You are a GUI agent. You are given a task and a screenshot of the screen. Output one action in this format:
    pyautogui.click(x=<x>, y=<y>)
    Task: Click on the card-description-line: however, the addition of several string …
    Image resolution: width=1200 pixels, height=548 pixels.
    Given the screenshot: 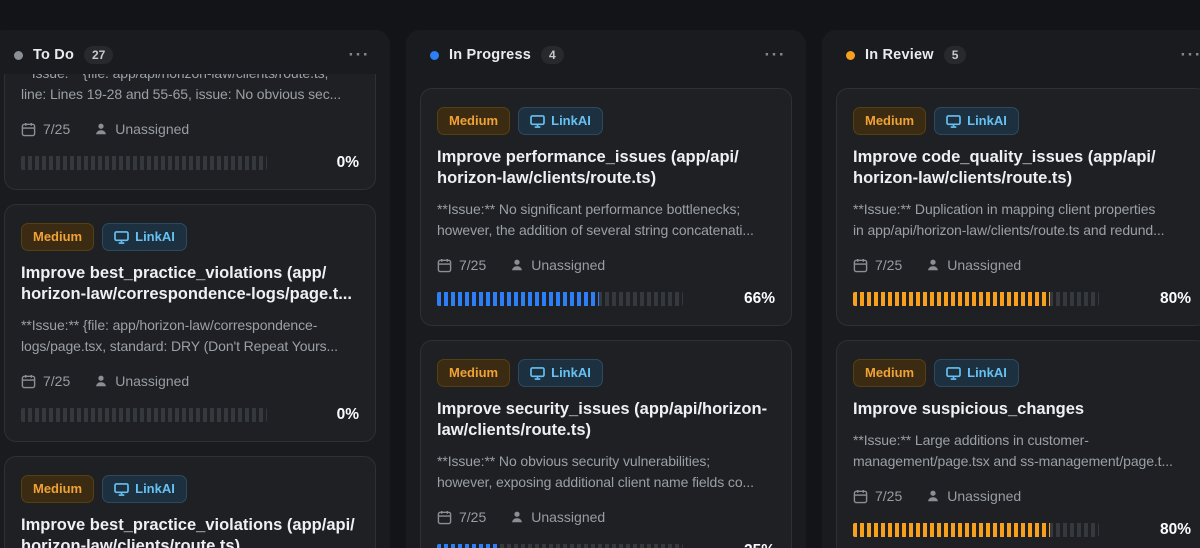 What is the action you would take?
    pyautogui.click(x=595, y=230)
    